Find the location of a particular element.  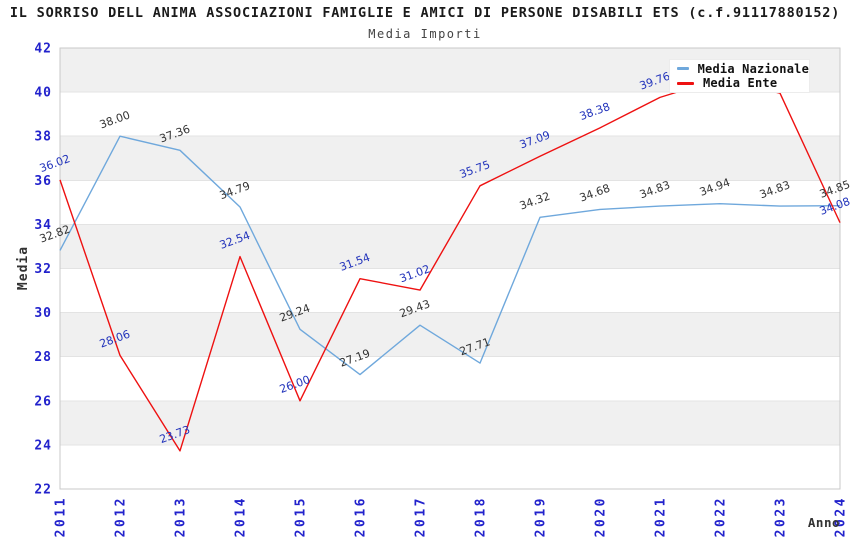

red-line-swatch-icon is located at coordinates (685, 83).